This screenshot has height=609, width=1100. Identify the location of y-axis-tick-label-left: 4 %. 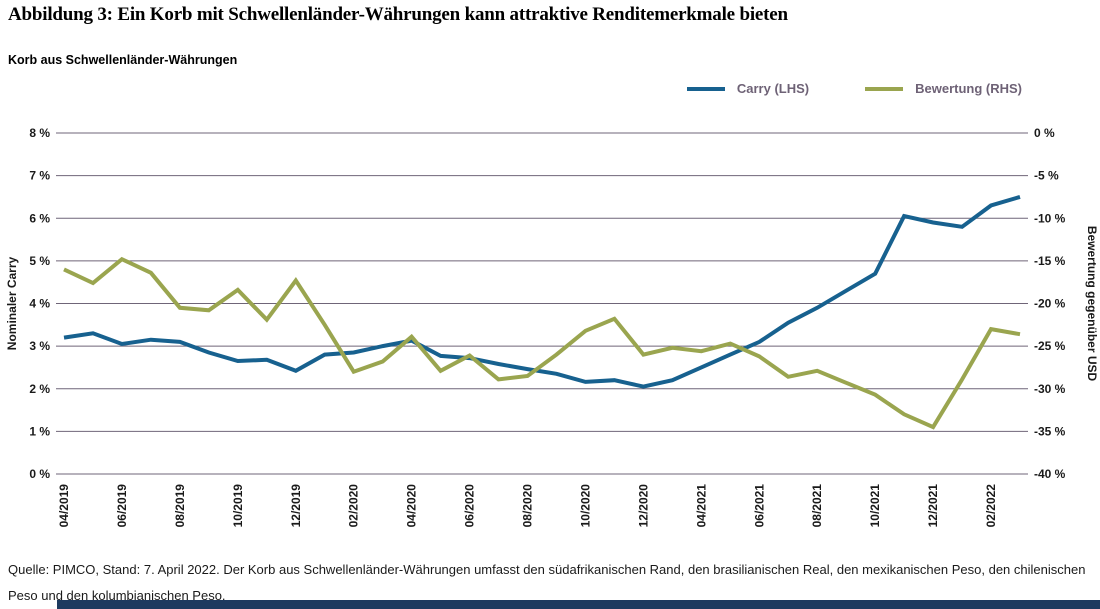
(39, 304).